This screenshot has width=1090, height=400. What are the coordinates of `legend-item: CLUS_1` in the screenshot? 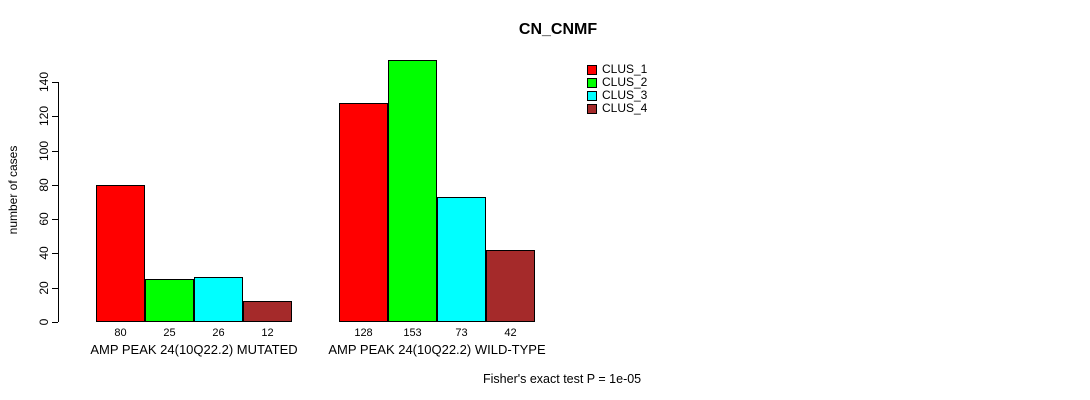 It's located at (617, 69).